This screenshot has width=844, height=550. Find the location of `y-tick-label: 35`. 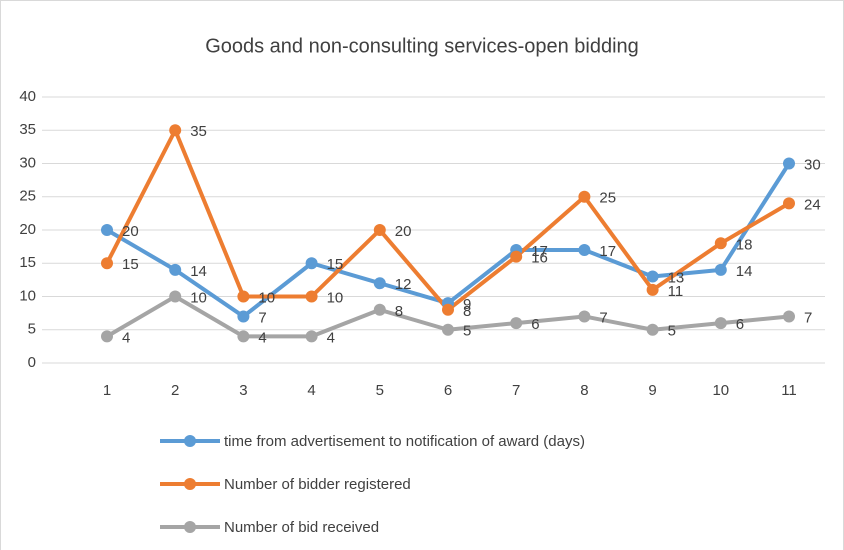

y-tick-label: 35 is located at coordinates (27, 129).